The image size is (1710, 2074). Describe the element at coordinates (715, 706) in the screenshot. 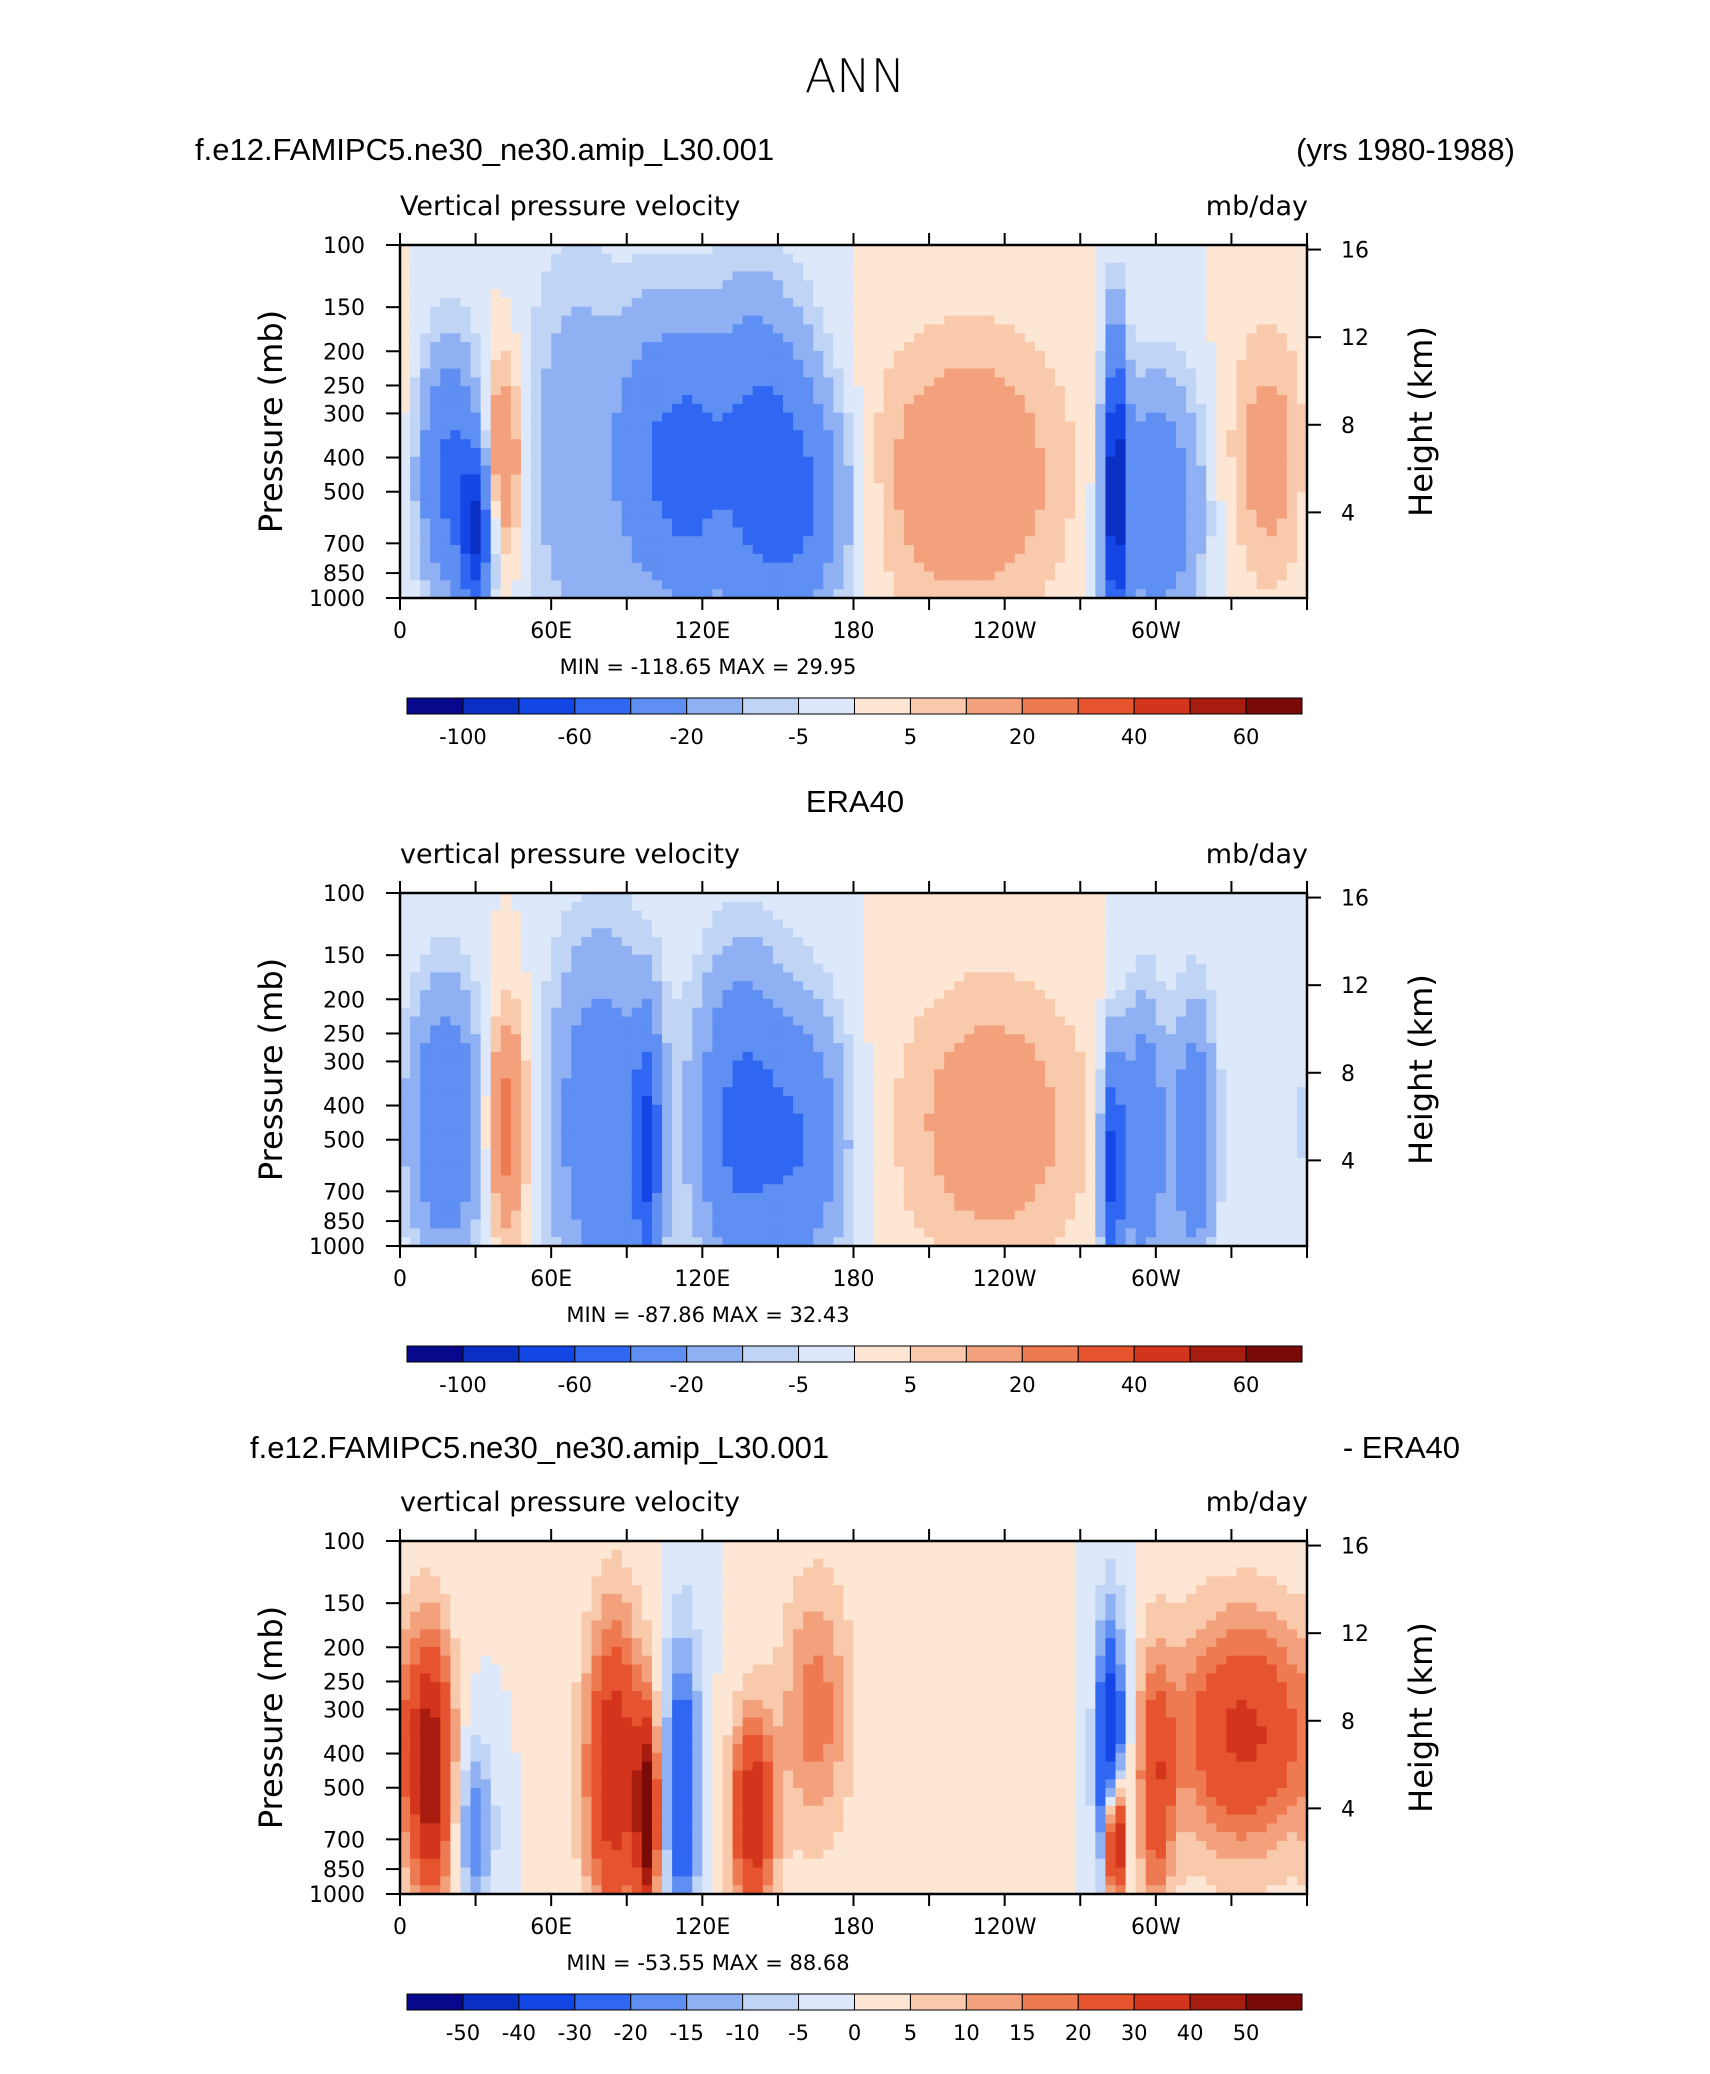

I see `colorbar-box` at that location.